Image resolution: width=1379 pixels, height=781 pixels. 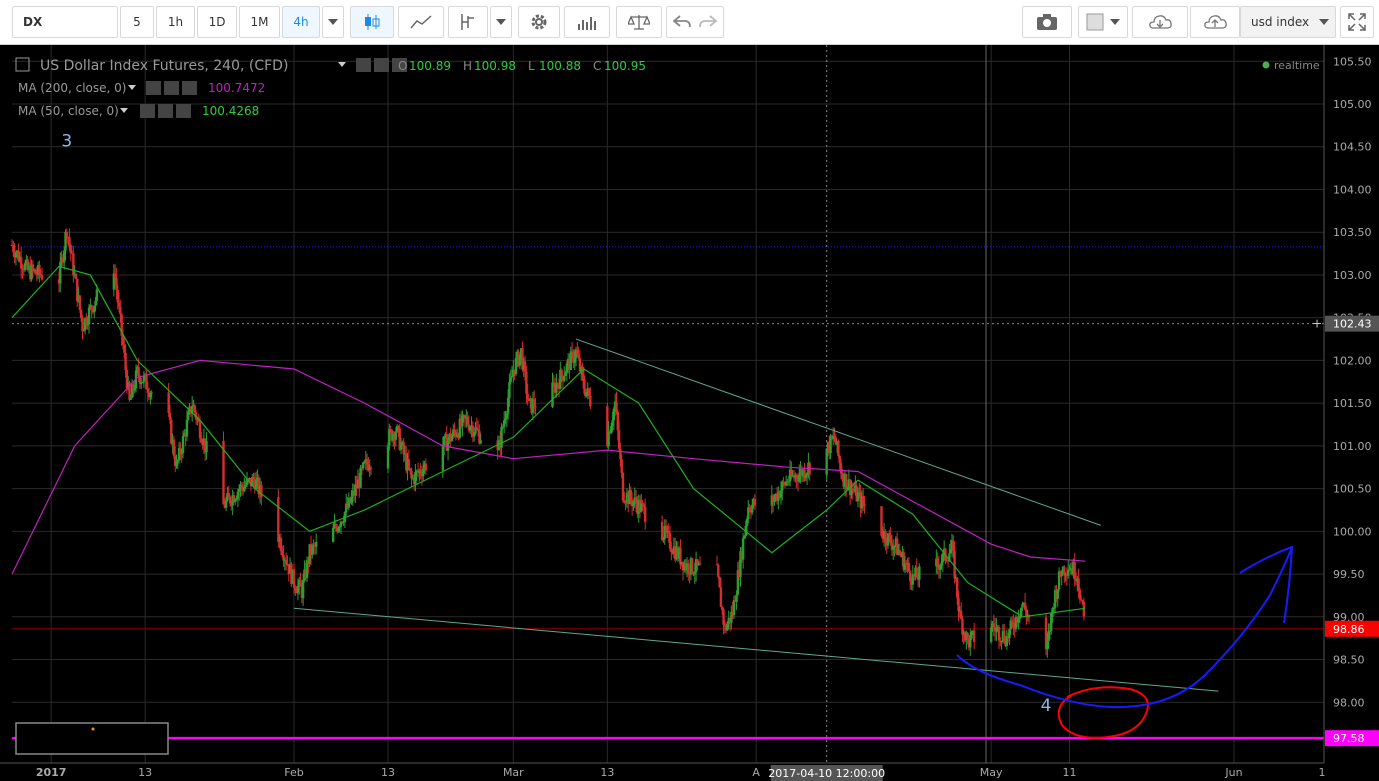 What do you see at coordinates (1047, 22) in the screenshot?
I see `snapshot-button` at bounding box center [1047, 22].